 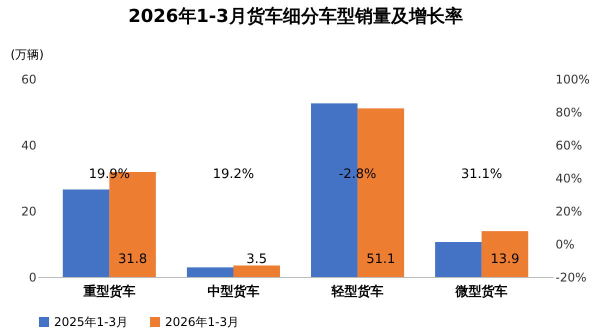 I want to click on legend-label: 2026年1-3月, so click(x=202, y=322).